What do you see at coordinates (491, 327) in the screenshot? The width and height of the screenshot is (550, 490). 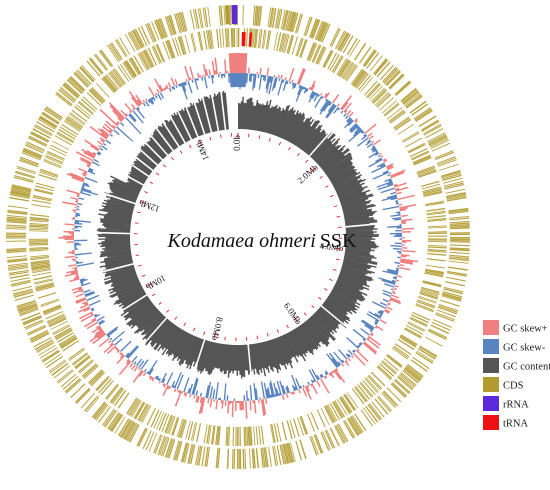 I see `legend-swatch-gc_skew_plus` at bounding box center [491, 327].